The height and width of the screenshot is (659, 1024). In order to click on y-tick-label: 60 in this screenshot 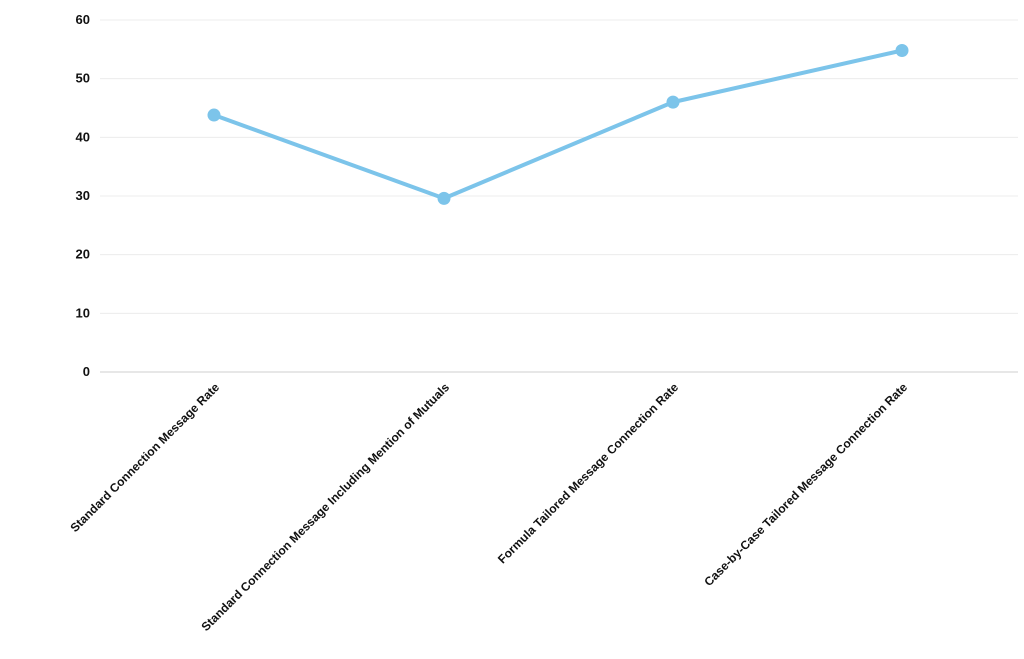, I will do `click(83, 19)`.